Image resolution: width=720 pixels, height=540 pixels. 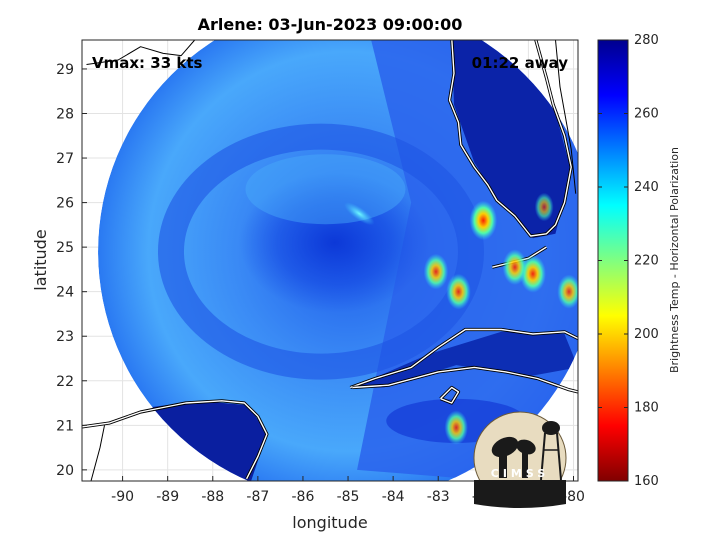 I want to click on colorbar-tick-label: 240, so click(x=646, y=187).